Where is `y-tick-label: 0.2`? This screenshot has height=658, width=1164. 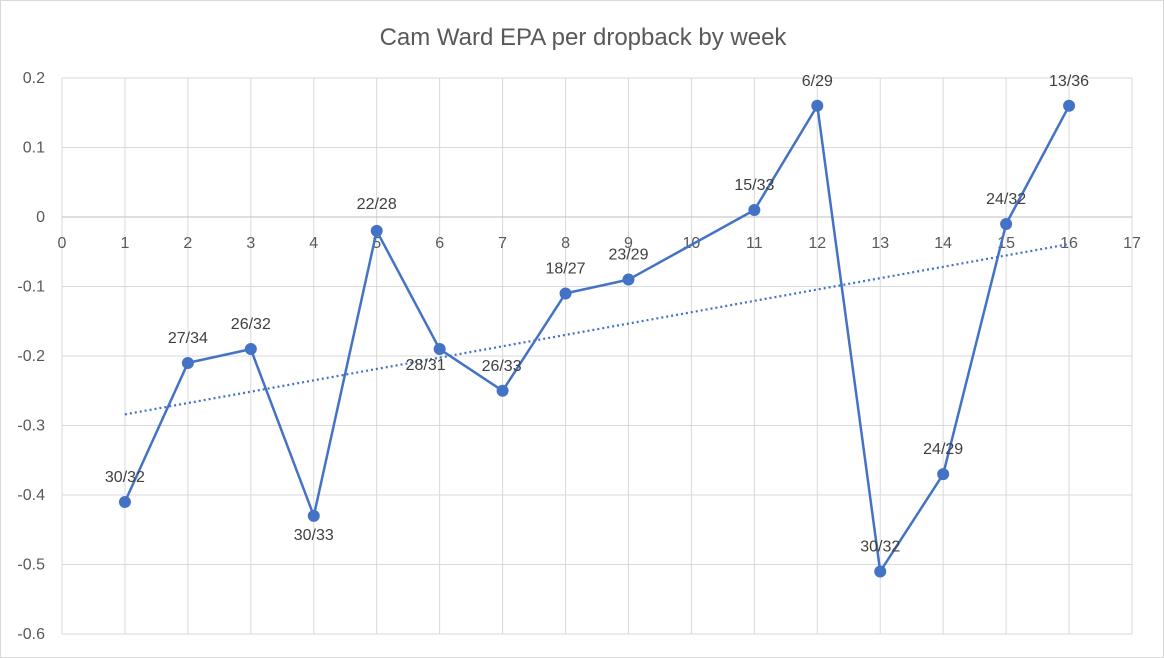
y-tick-label: 0.2 is located at coordinates (34, 78).